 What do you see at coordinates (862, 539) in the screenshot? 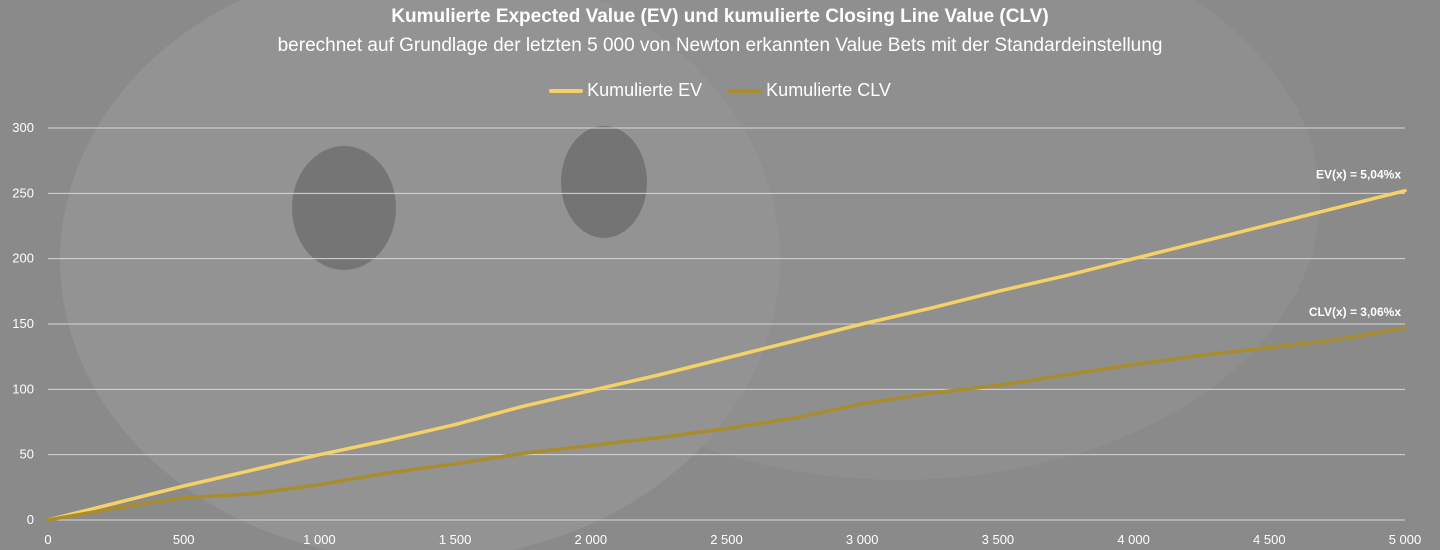
I see `x-tick-label: 3 000` at bounding box center [862, 539].